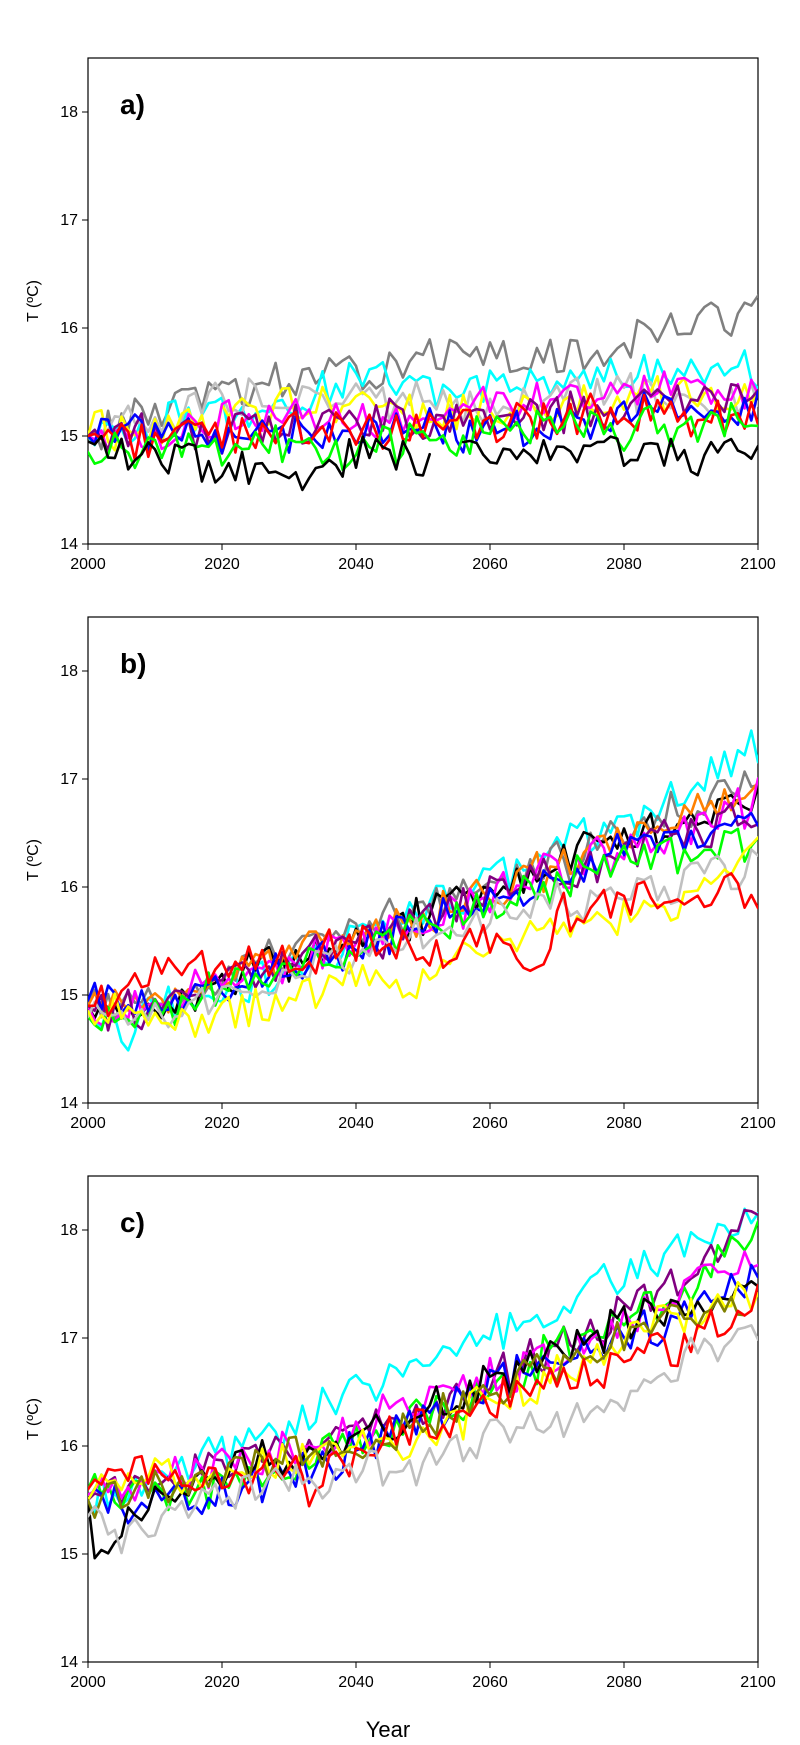  Describe the element at coordinates (133, 663) in the screenshot. I see `panel-label: b)` at that location.